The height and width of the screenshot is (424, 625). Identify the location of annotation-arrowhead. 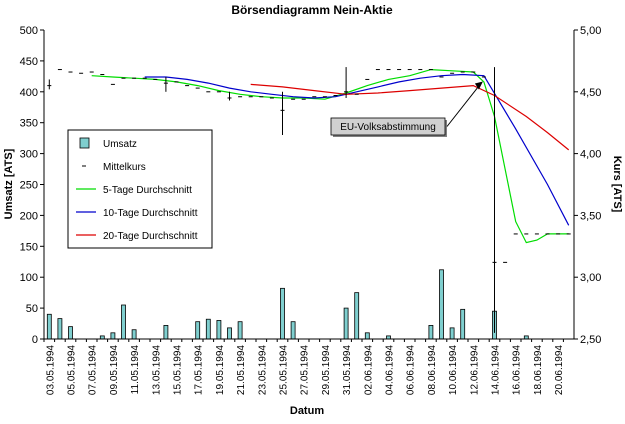
(478, 85).